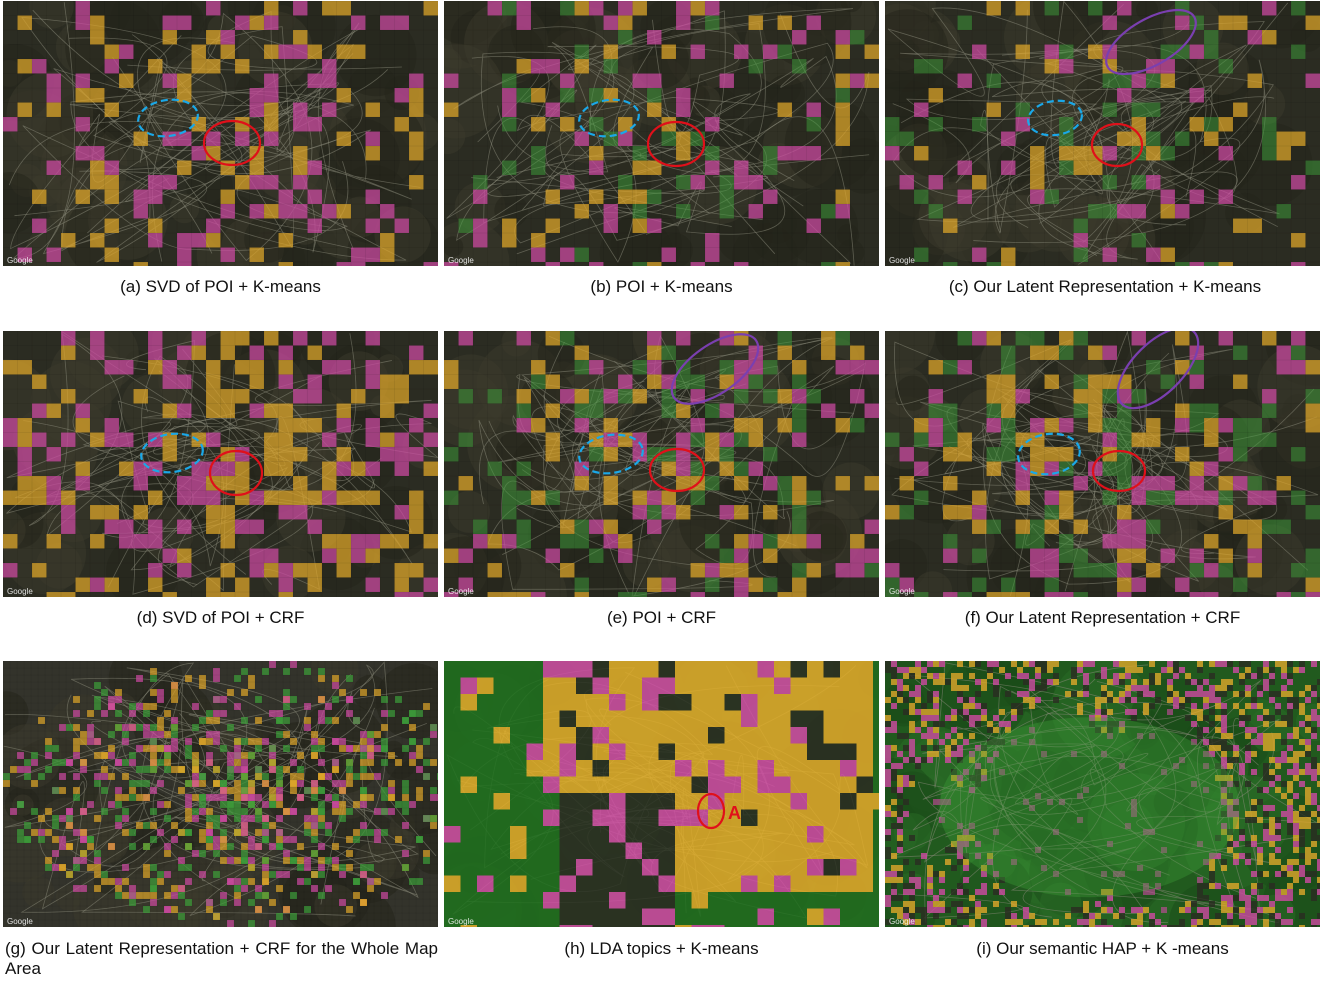 Image resolution: width=1331 pixels, height=989 pixels. I want to click on map-panel-i: Google, so click(1102, 794).